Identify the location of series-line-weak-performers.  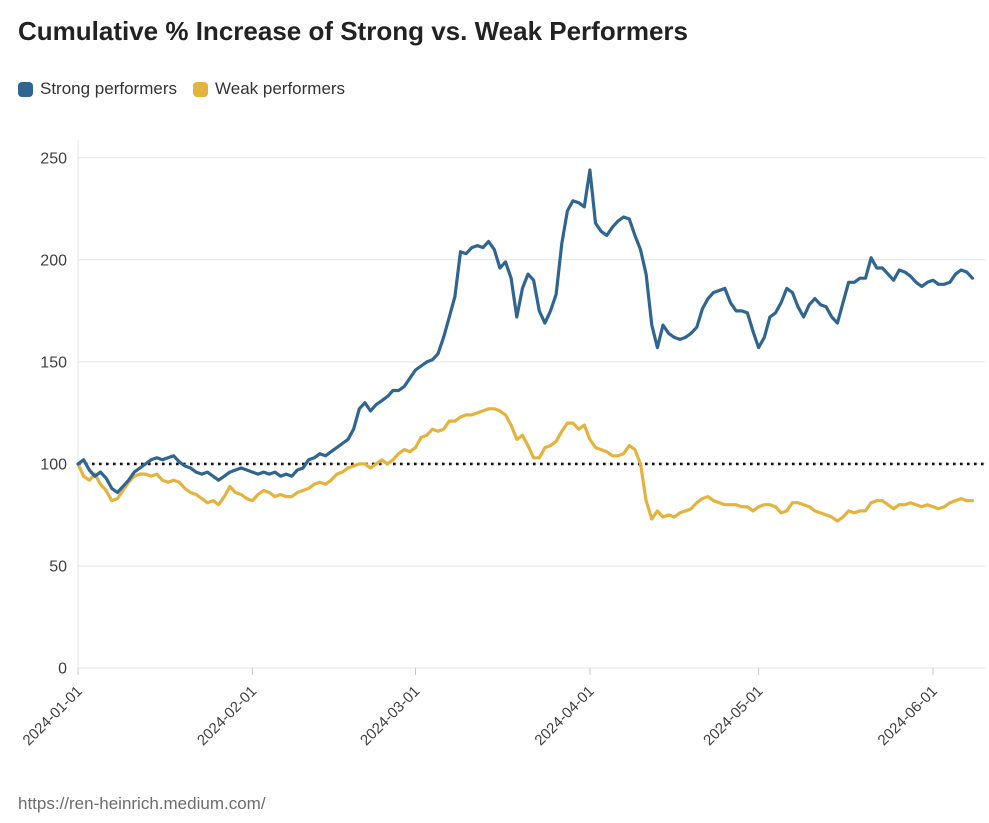
(525, 465).